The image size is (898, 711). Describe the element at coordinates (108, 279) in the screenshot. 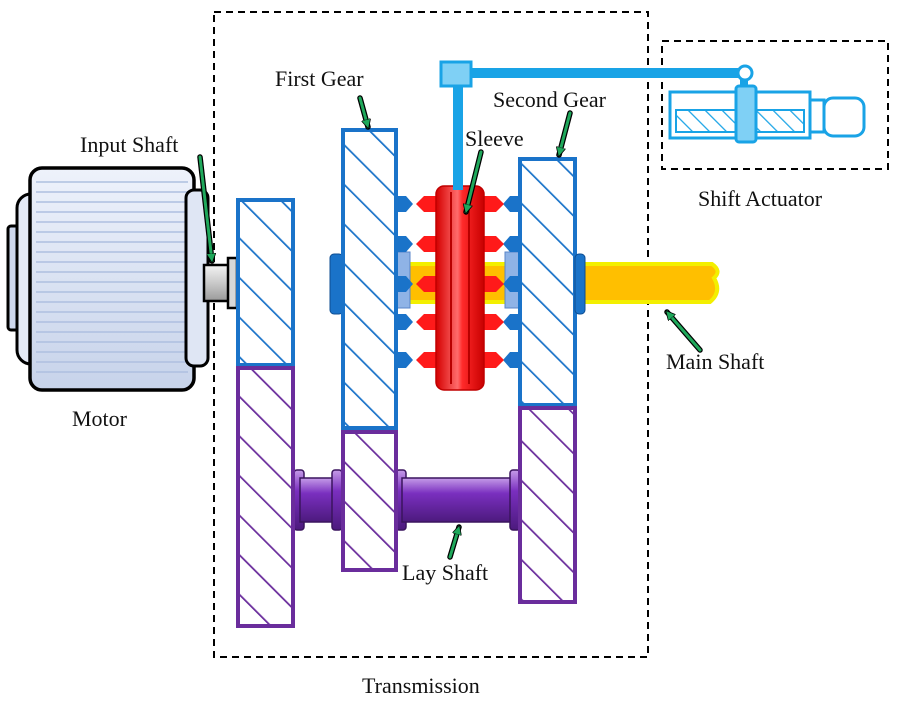

I see `motor` at that location.